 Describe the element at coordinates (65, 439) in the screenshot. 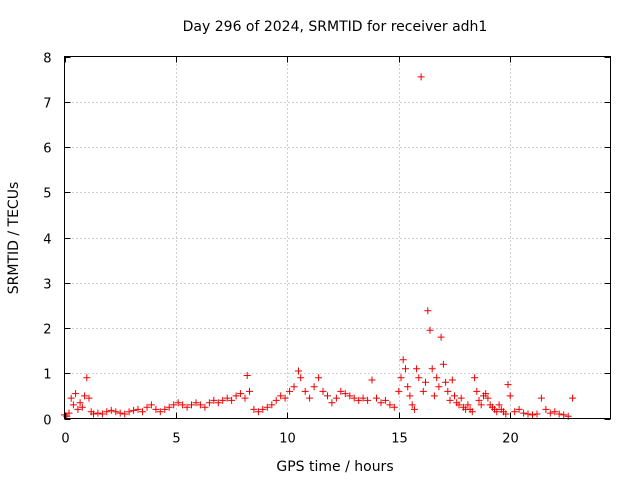

I see `x-tick-label: 0` at that location.